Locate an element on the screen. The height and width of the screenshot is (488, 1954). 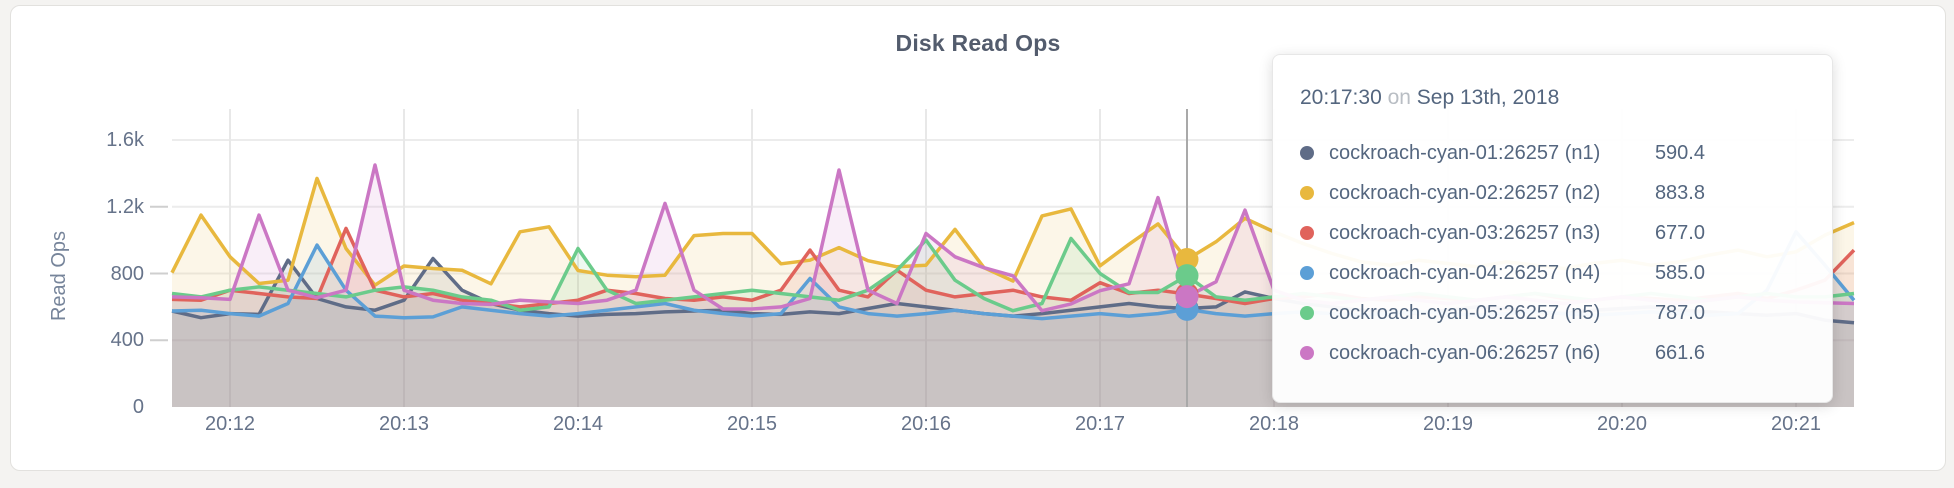
hover-dot-n6 is located at coordinates (1187, 297).